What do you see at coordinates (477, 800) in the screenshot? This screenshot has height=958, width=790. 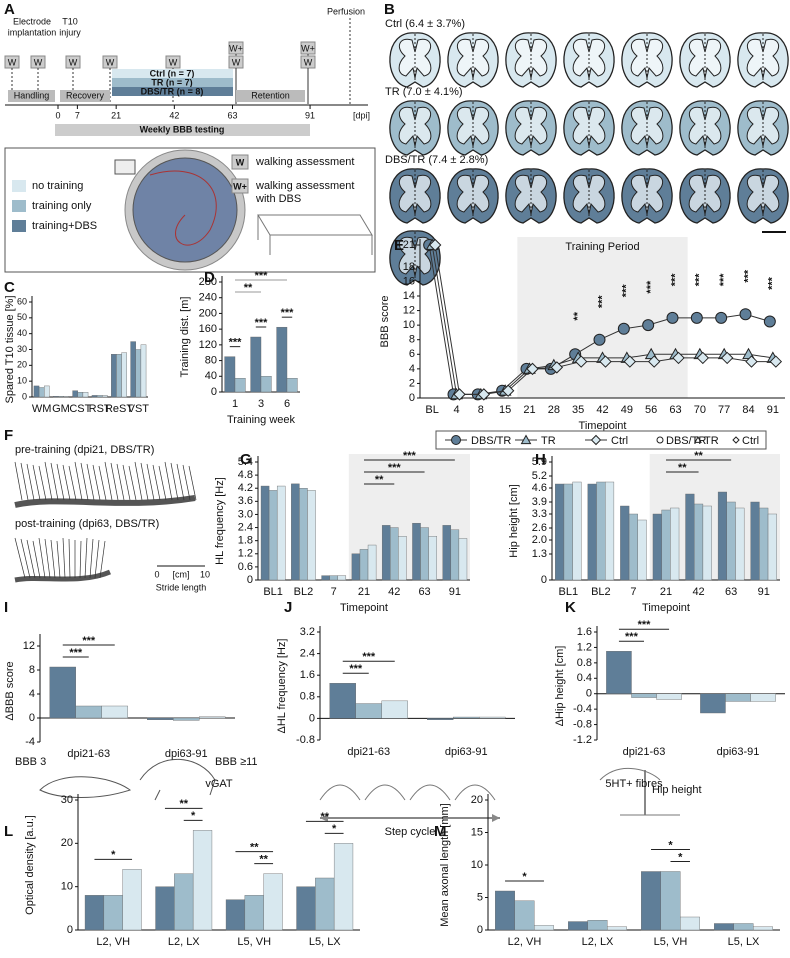 I see `y-tick-label: 20` at bounding box center [477, 800].